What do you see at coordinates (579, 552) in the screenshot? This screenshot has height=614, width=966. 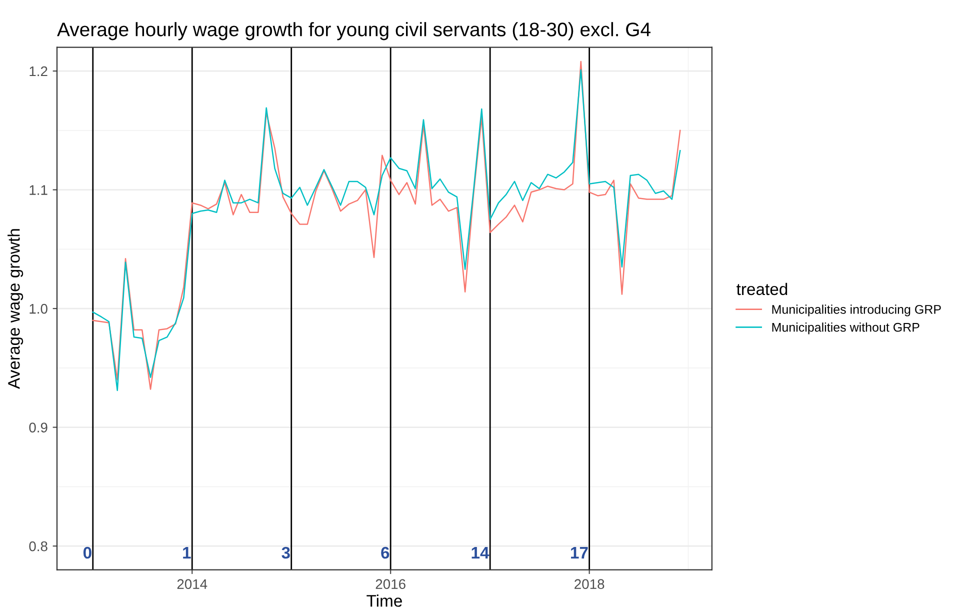 I see `ref-line-label: 17` at bounding box center [579, 552].